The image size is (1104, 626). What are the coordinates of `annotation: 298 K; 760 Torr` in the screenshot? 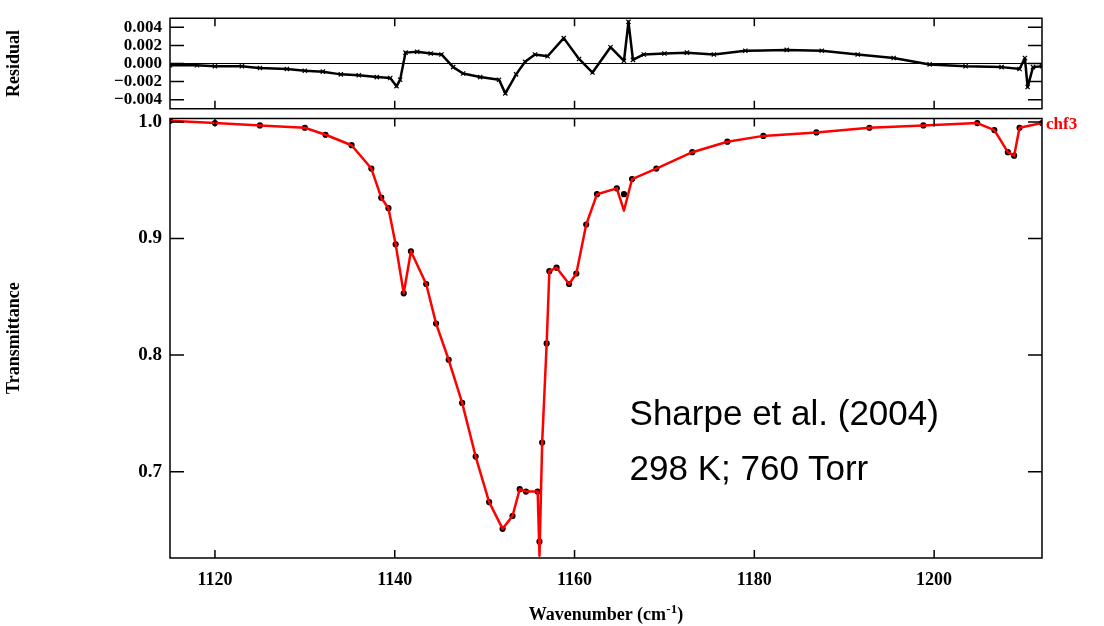 It's located at (749, 467).